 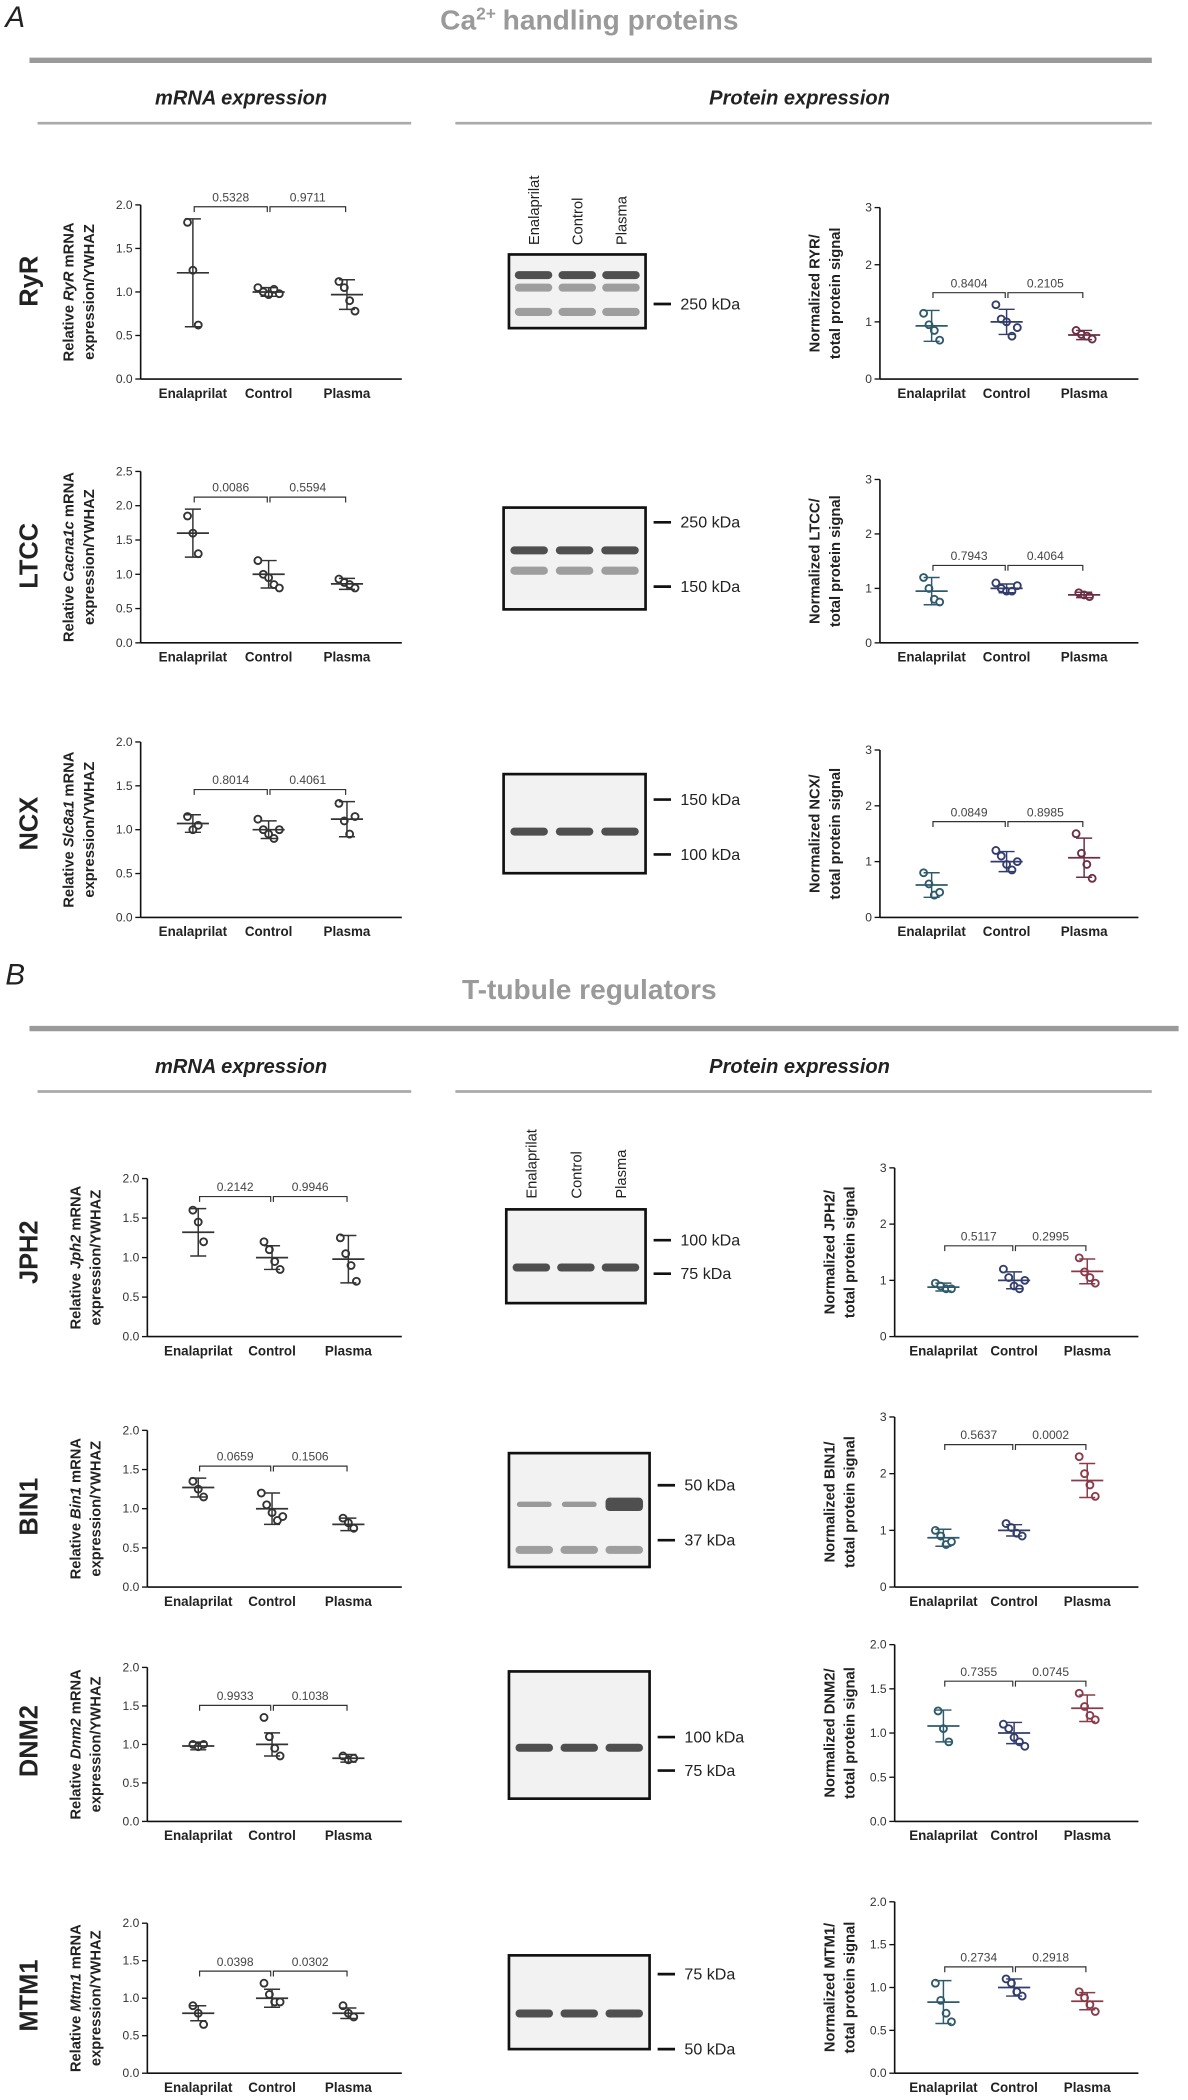 I want to click on y-axis-label: Relative RyR mRNA, so click(x=70, y=291).